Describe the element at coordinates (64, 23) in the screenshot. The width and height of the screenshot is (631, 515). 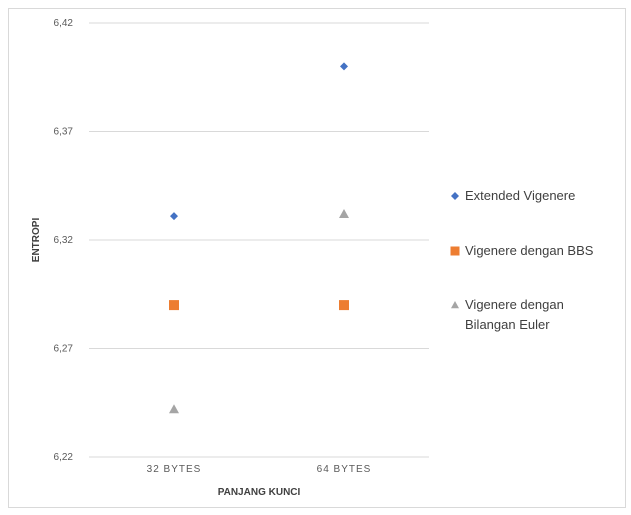
I see `y-tick-label: 6,42` at that location.